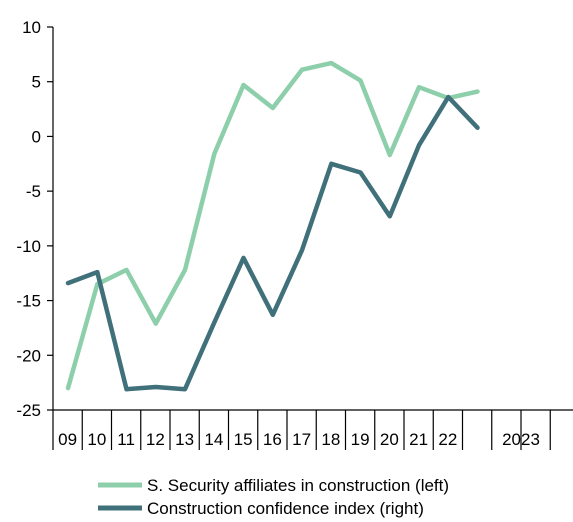 The height and width of the screenshot is (522, 573). What do you see at coordinates (28, 246) in the screenshot?
I see `y-tick-label: -10` at bounding box center [28, 246].